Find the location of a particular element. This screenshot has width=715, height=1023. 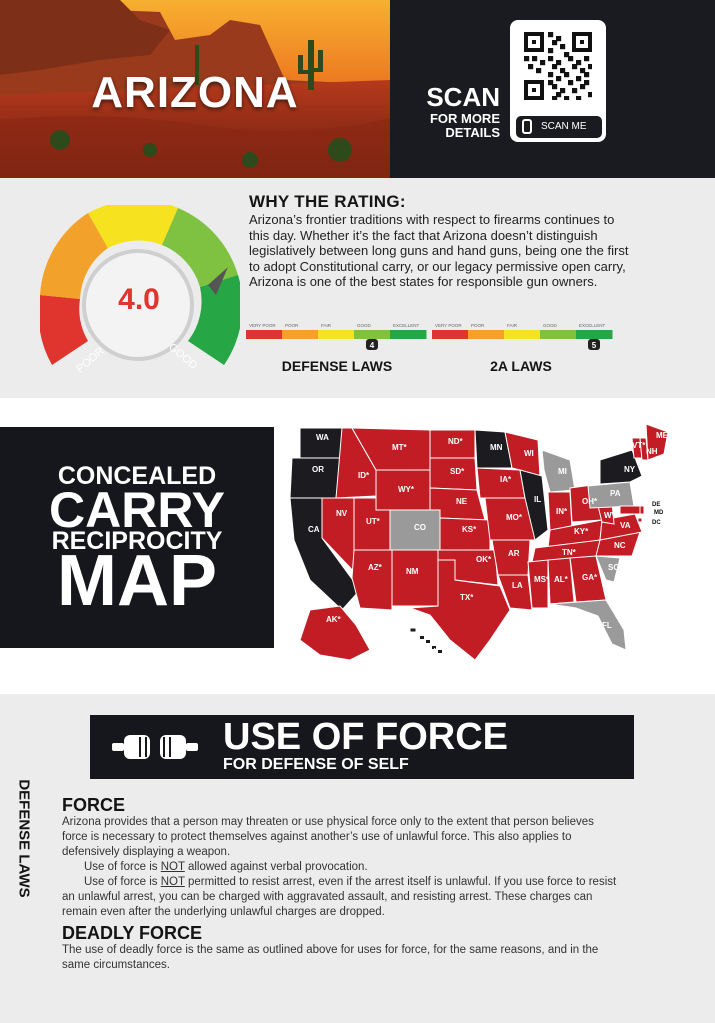

state-nm is located at coordinates (415, 578).